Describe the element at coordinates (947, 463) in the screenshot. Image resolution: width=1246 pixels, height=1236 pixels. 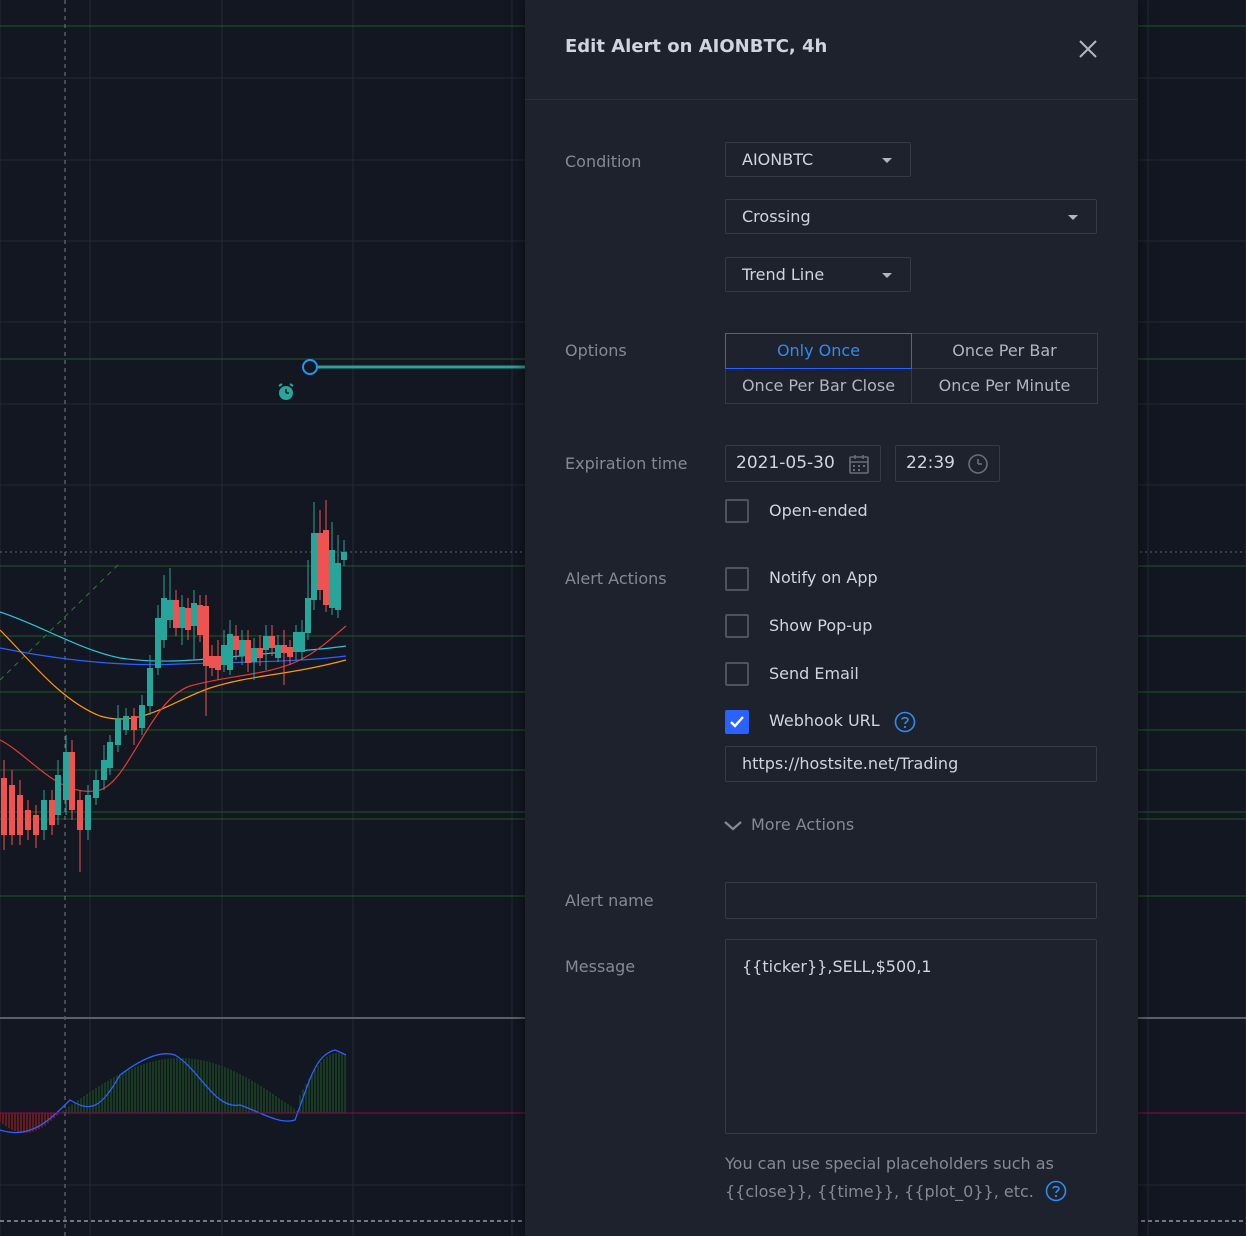
I see `expiration-time-input: 22:39` at that location.